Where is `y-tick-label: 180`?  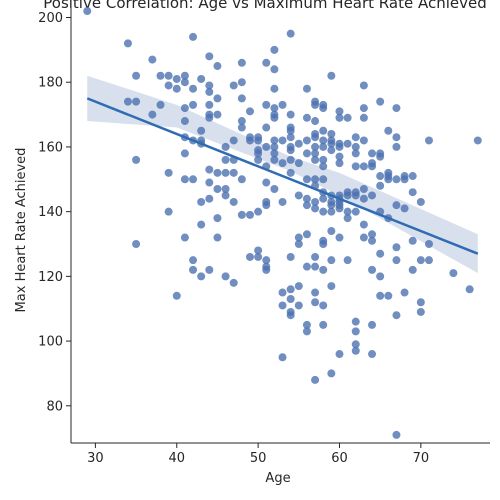
y-tick-label: 180 is located at coordinates (50, 83).